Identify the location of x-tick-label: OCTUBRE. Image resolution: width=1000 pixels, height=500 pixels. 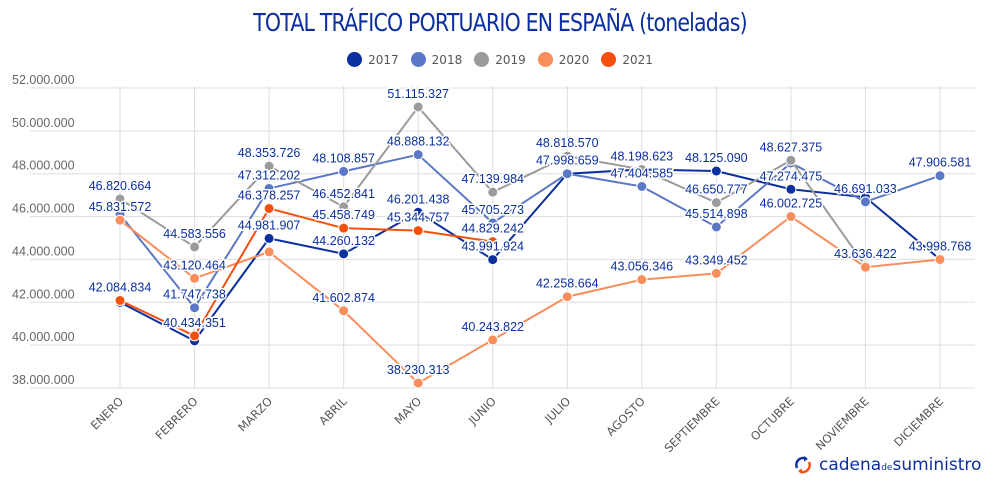
(772, 418).